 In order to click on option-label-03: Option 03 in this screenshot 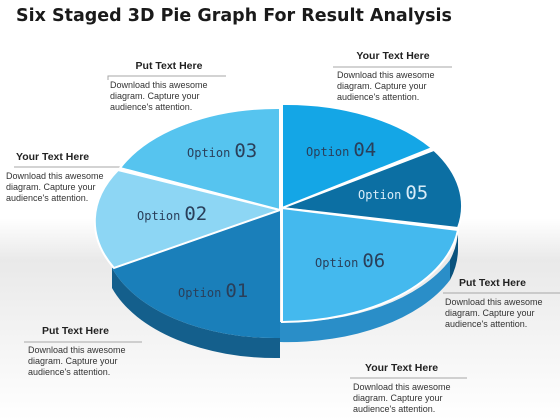, I will do `click(222, 151)`.